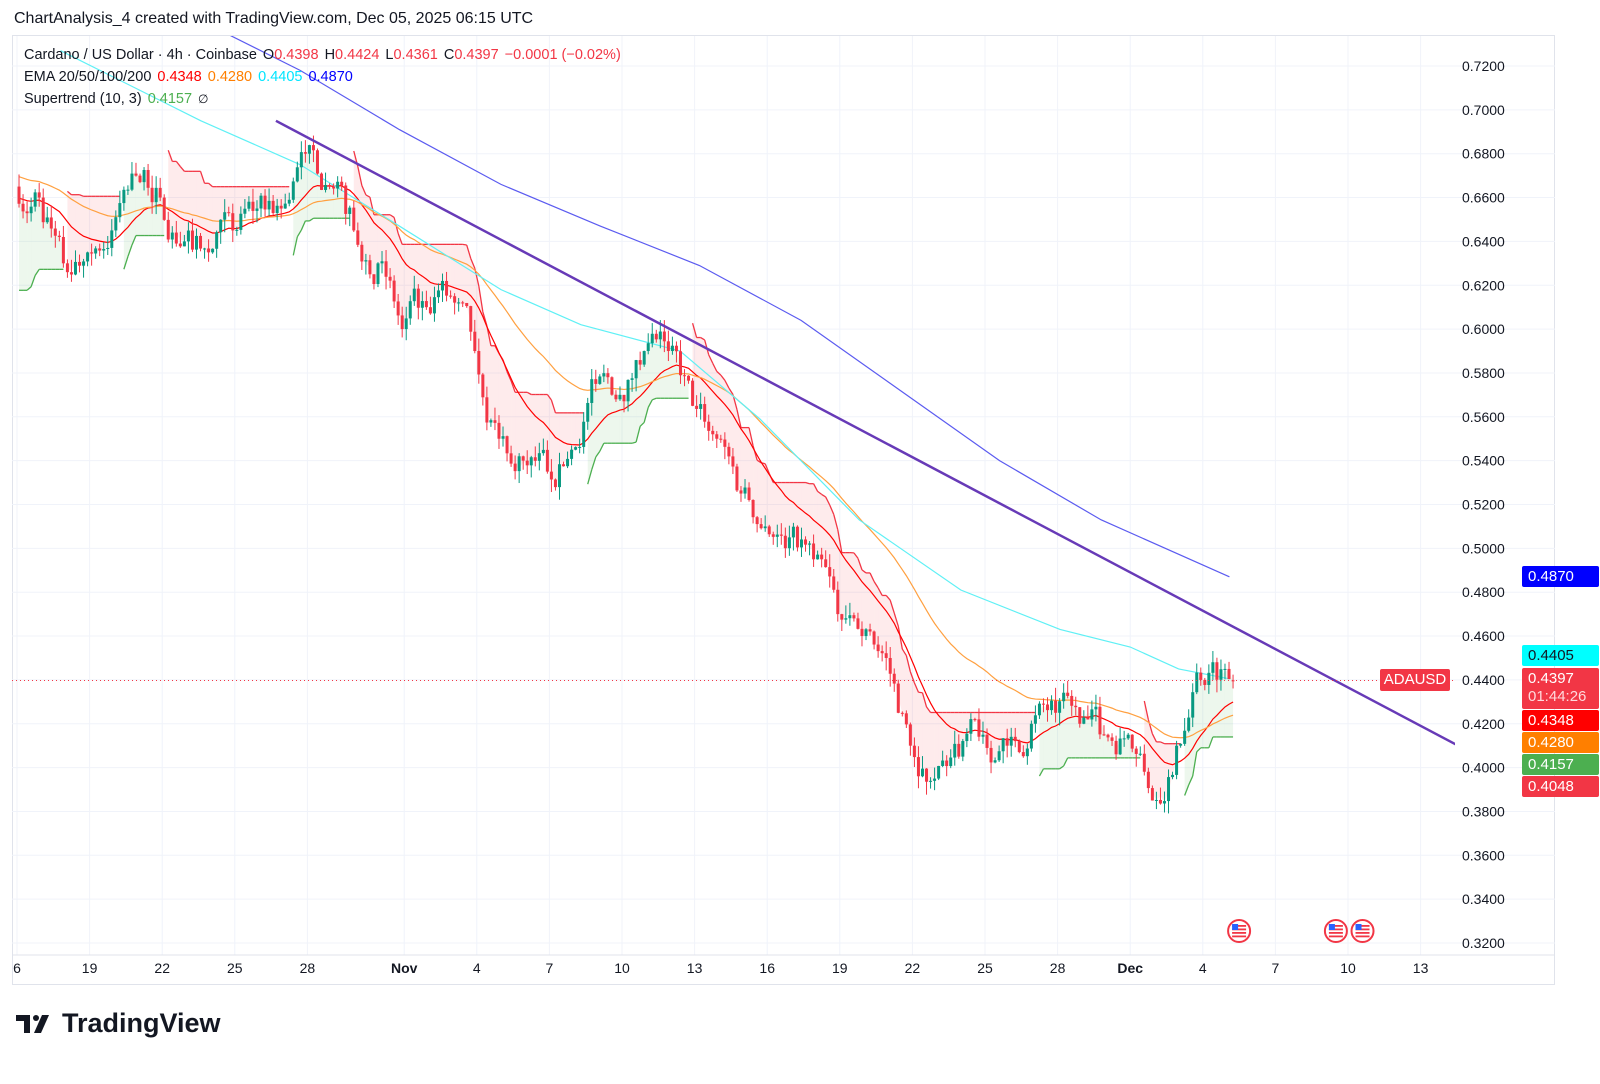 This screenshot has width=1600, height=1084. What do you see at coordinates (622, 968) in the screenshot?
I see `time-tick-label: 10` at bounding box center [622, 968].